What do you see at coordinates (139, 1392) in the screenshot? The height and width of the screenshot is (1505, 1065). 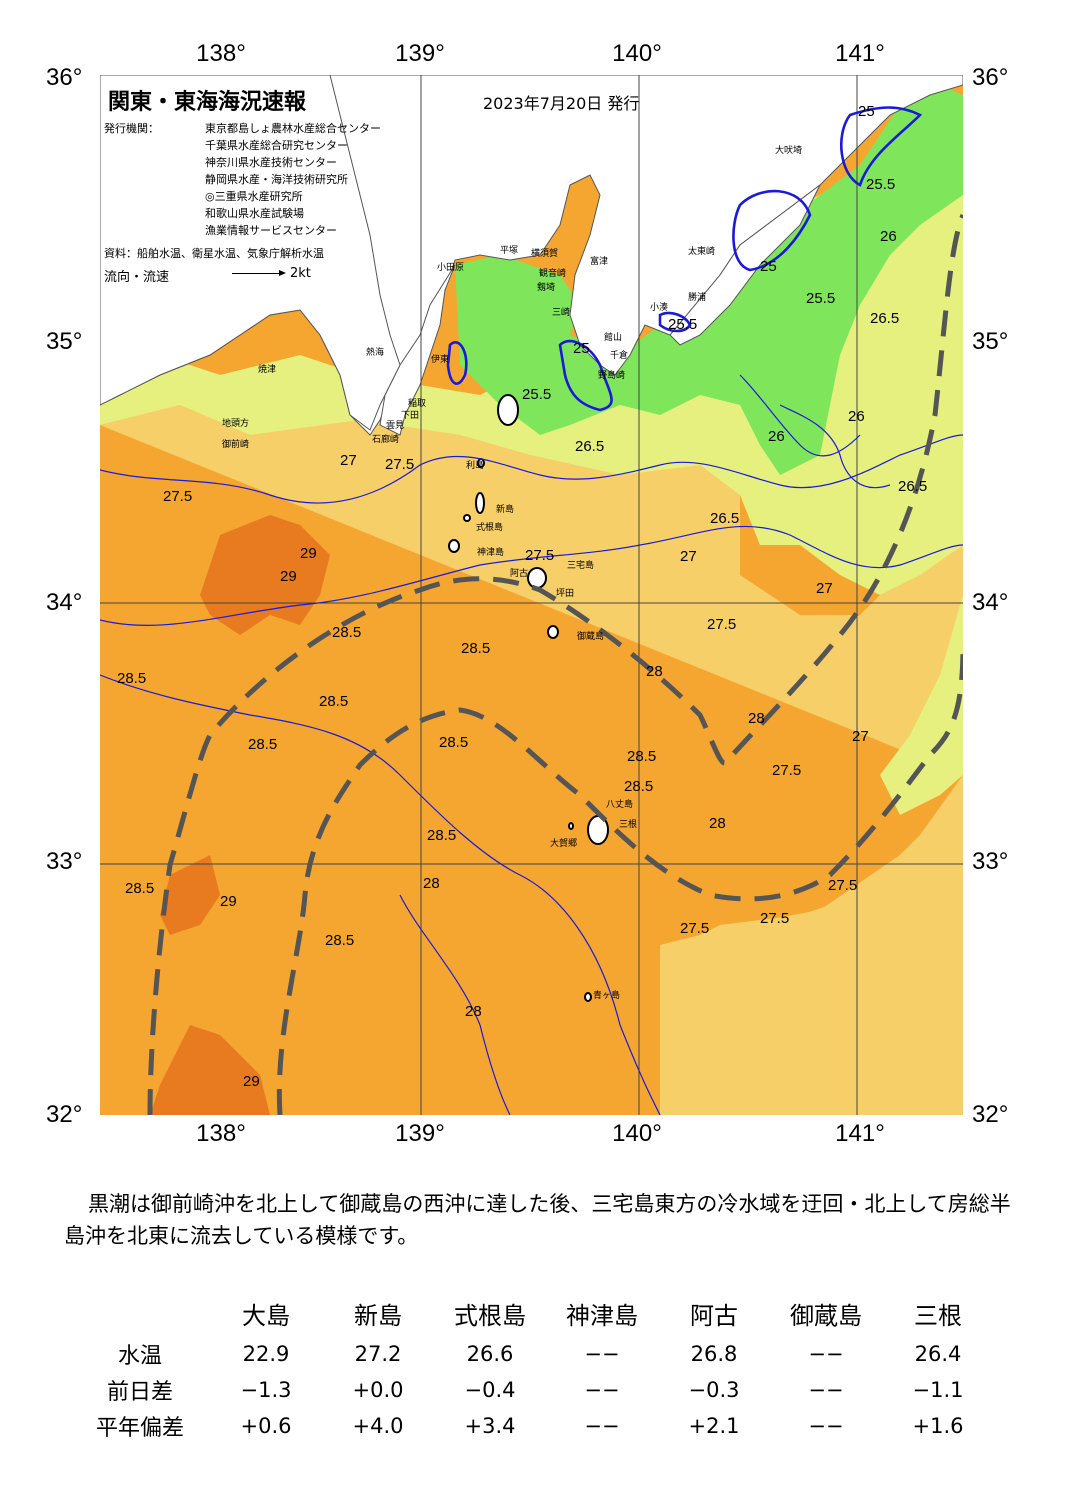 I see `row-label-day-diff: 前日差` at bounding box center [139, 1392].